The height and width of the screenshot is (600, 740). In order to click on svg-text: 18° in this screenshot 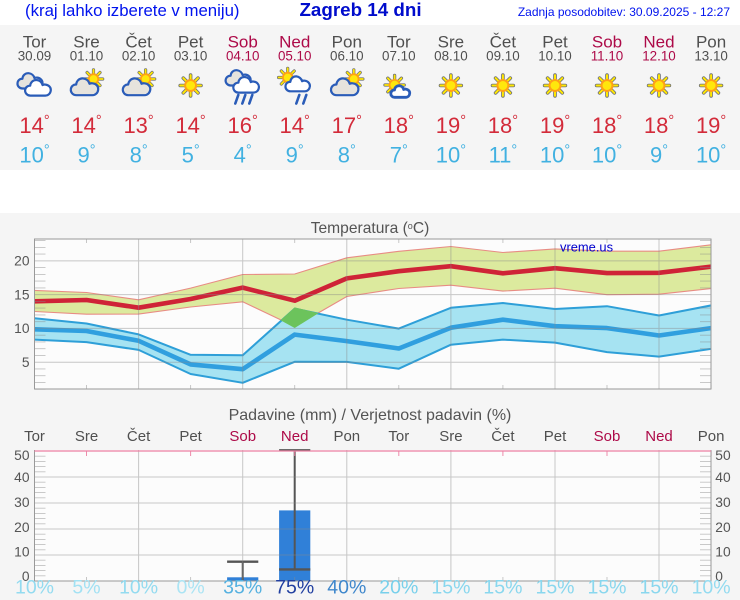, I will do `click(503, 125)`.